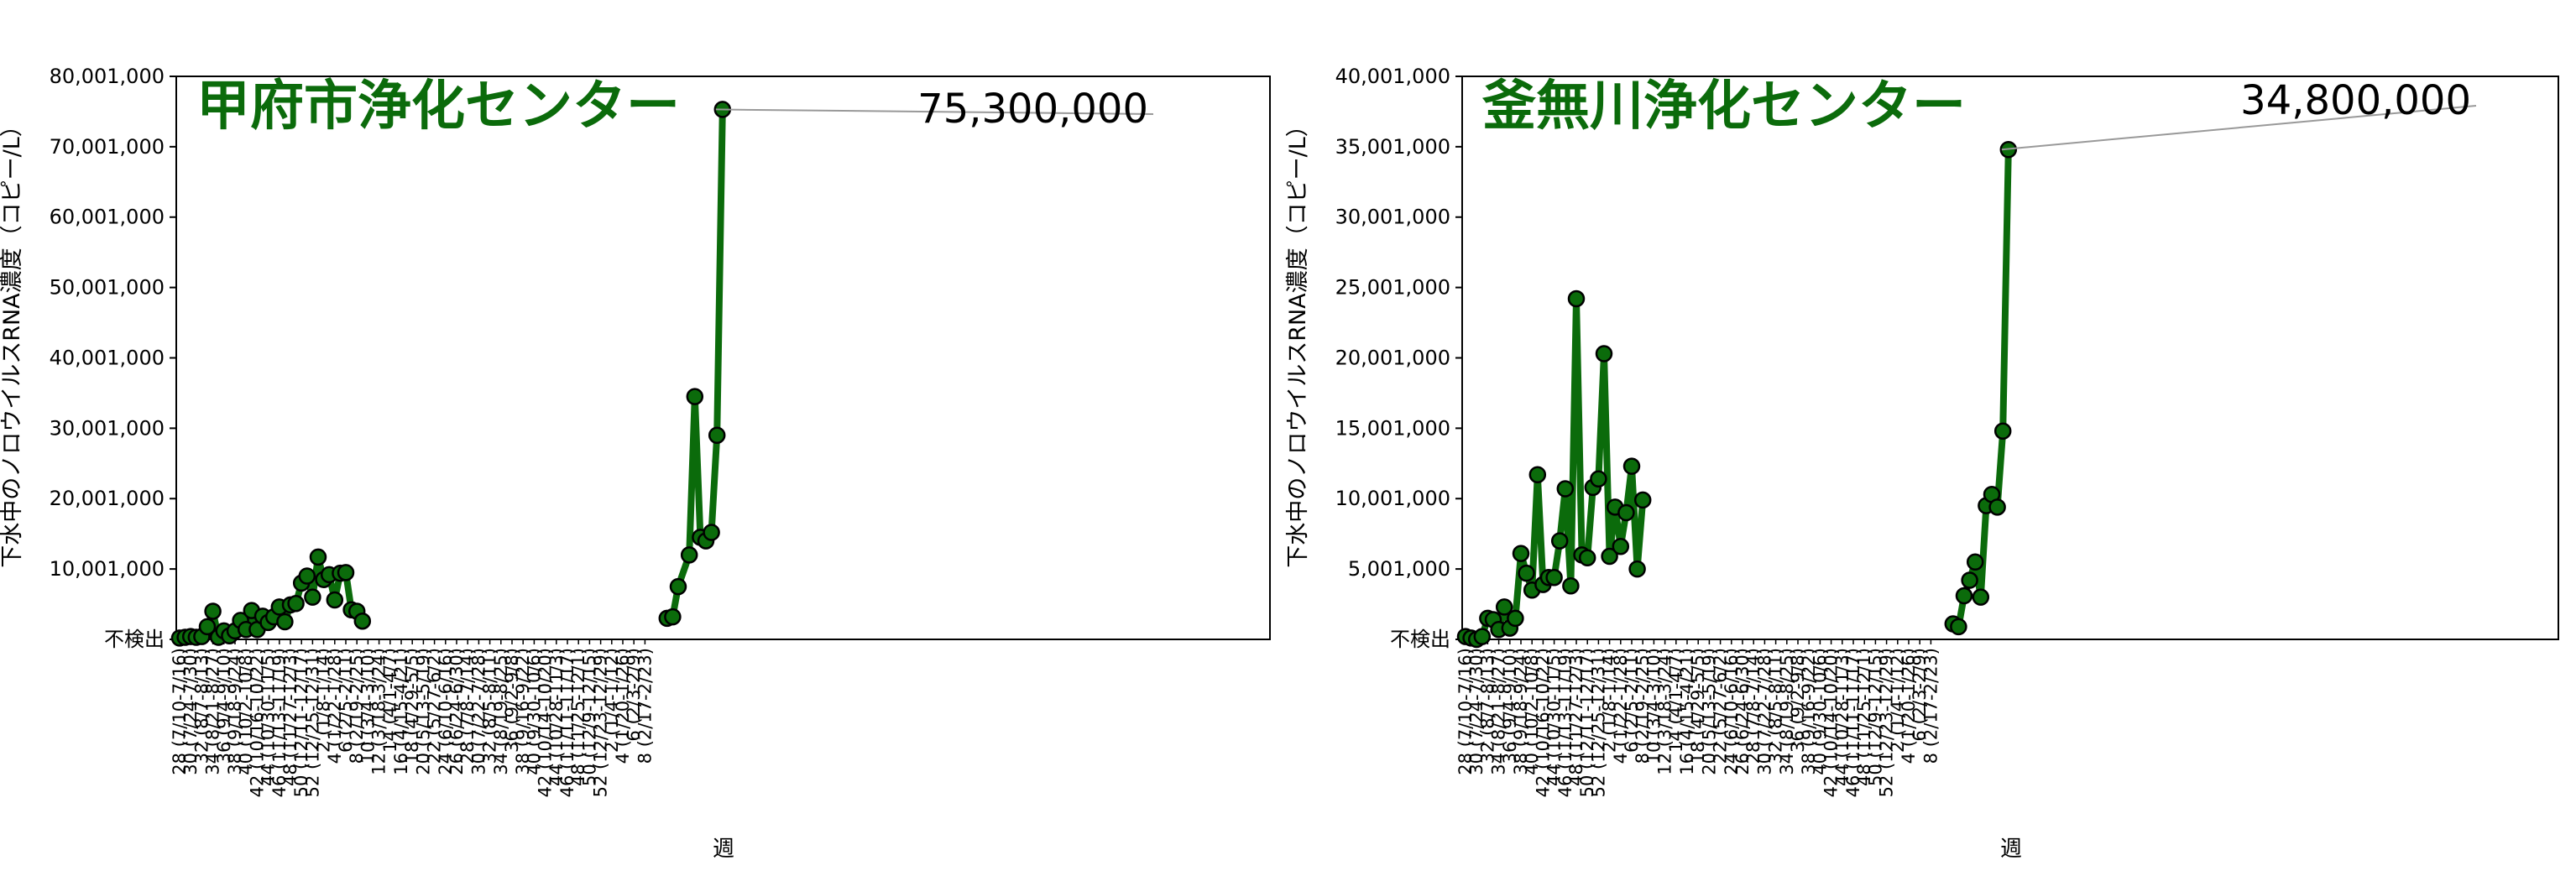 The width and height of the screenshot is (2576, 876). Describe the element at coordinates (107, 499) in the screenshot. I see `y-tick-label: 20,001,000` at that location.